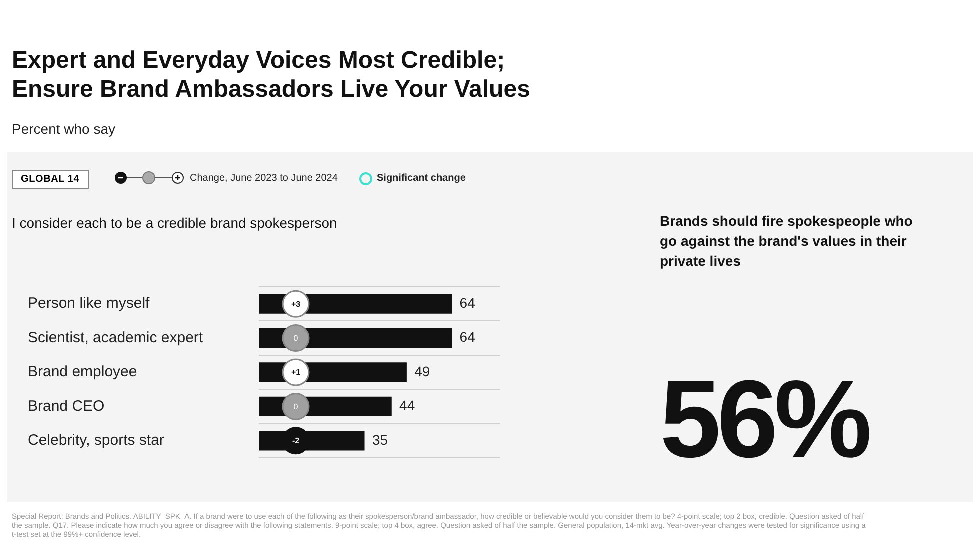 The height and width of the screenshot is (540, 973). What do you see at coordinates (408, 406) in the screenshot?
I see `data-label: 44` at bounding box center [408, 406].